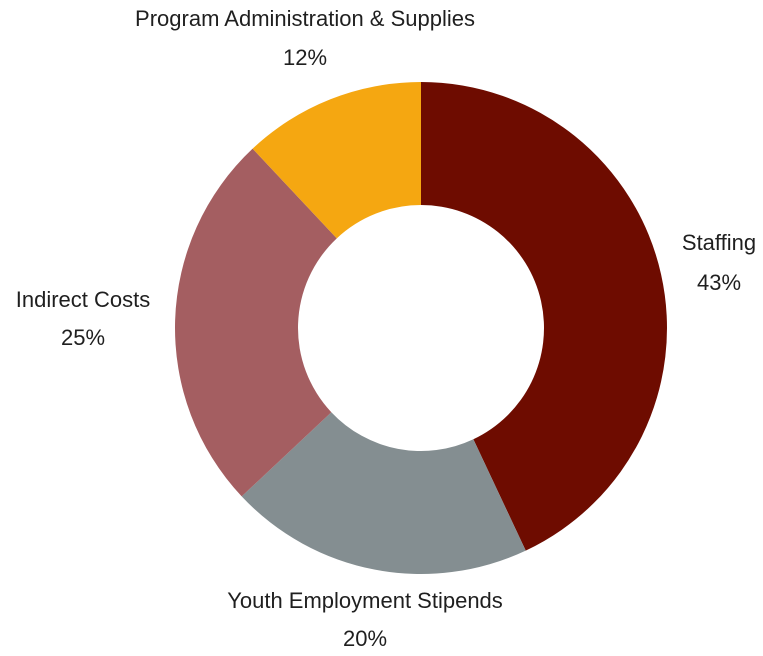 Image resolution: width=763 pixels, height=656 pixels. Describe the element at coordinates (365, 638) in the screenshot. I see `slice-value-label-youth-employment-stipends: 20%` at that location.